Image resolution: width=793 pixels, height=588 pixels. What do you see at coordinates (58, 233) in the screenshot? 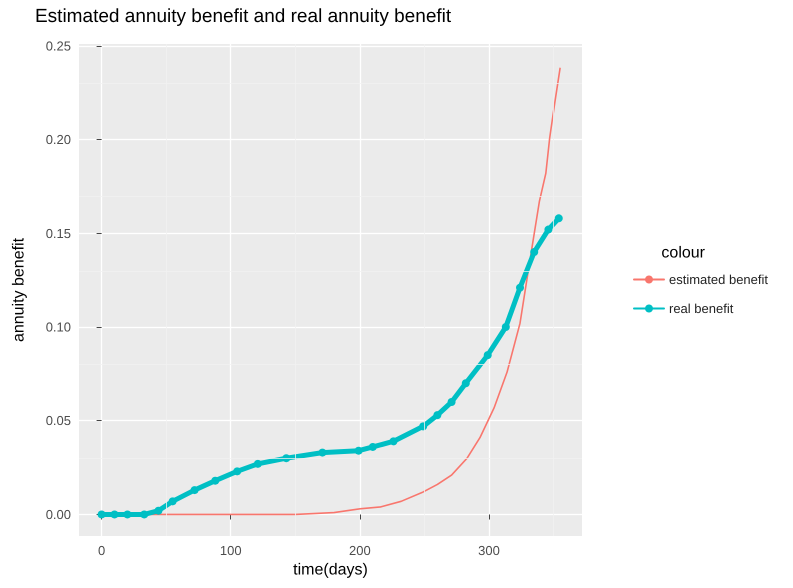
I see `y-tick-label: 0.15` at bounding box center [58, 233].